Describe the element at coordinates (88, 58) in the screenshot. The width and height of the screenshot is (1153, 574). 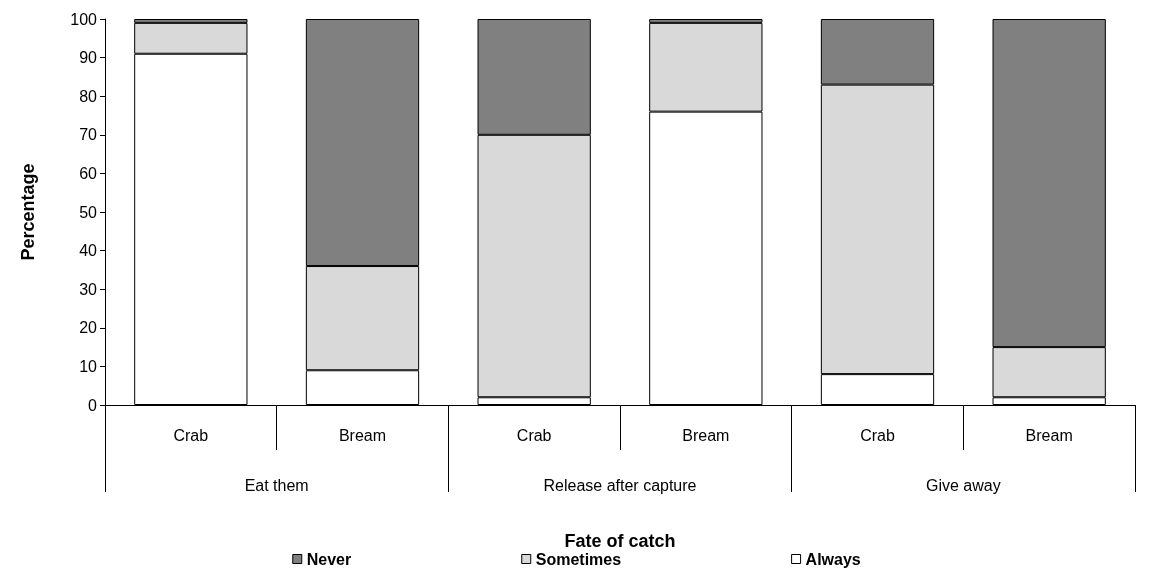
I see `y-tick-label: 90` at that location.